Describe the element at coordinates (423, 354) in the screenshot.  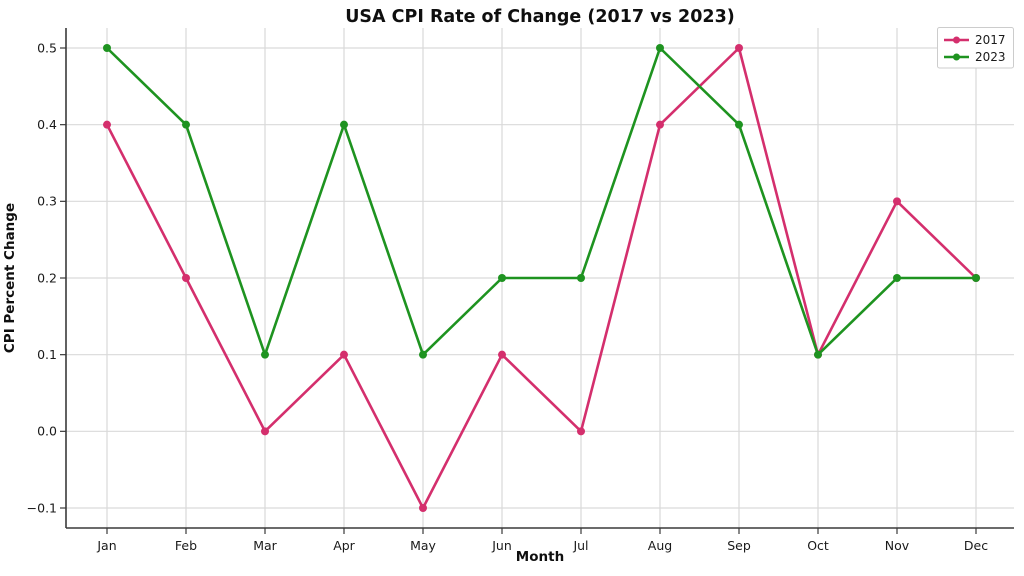
I see `data-point-2023-May` at that location.